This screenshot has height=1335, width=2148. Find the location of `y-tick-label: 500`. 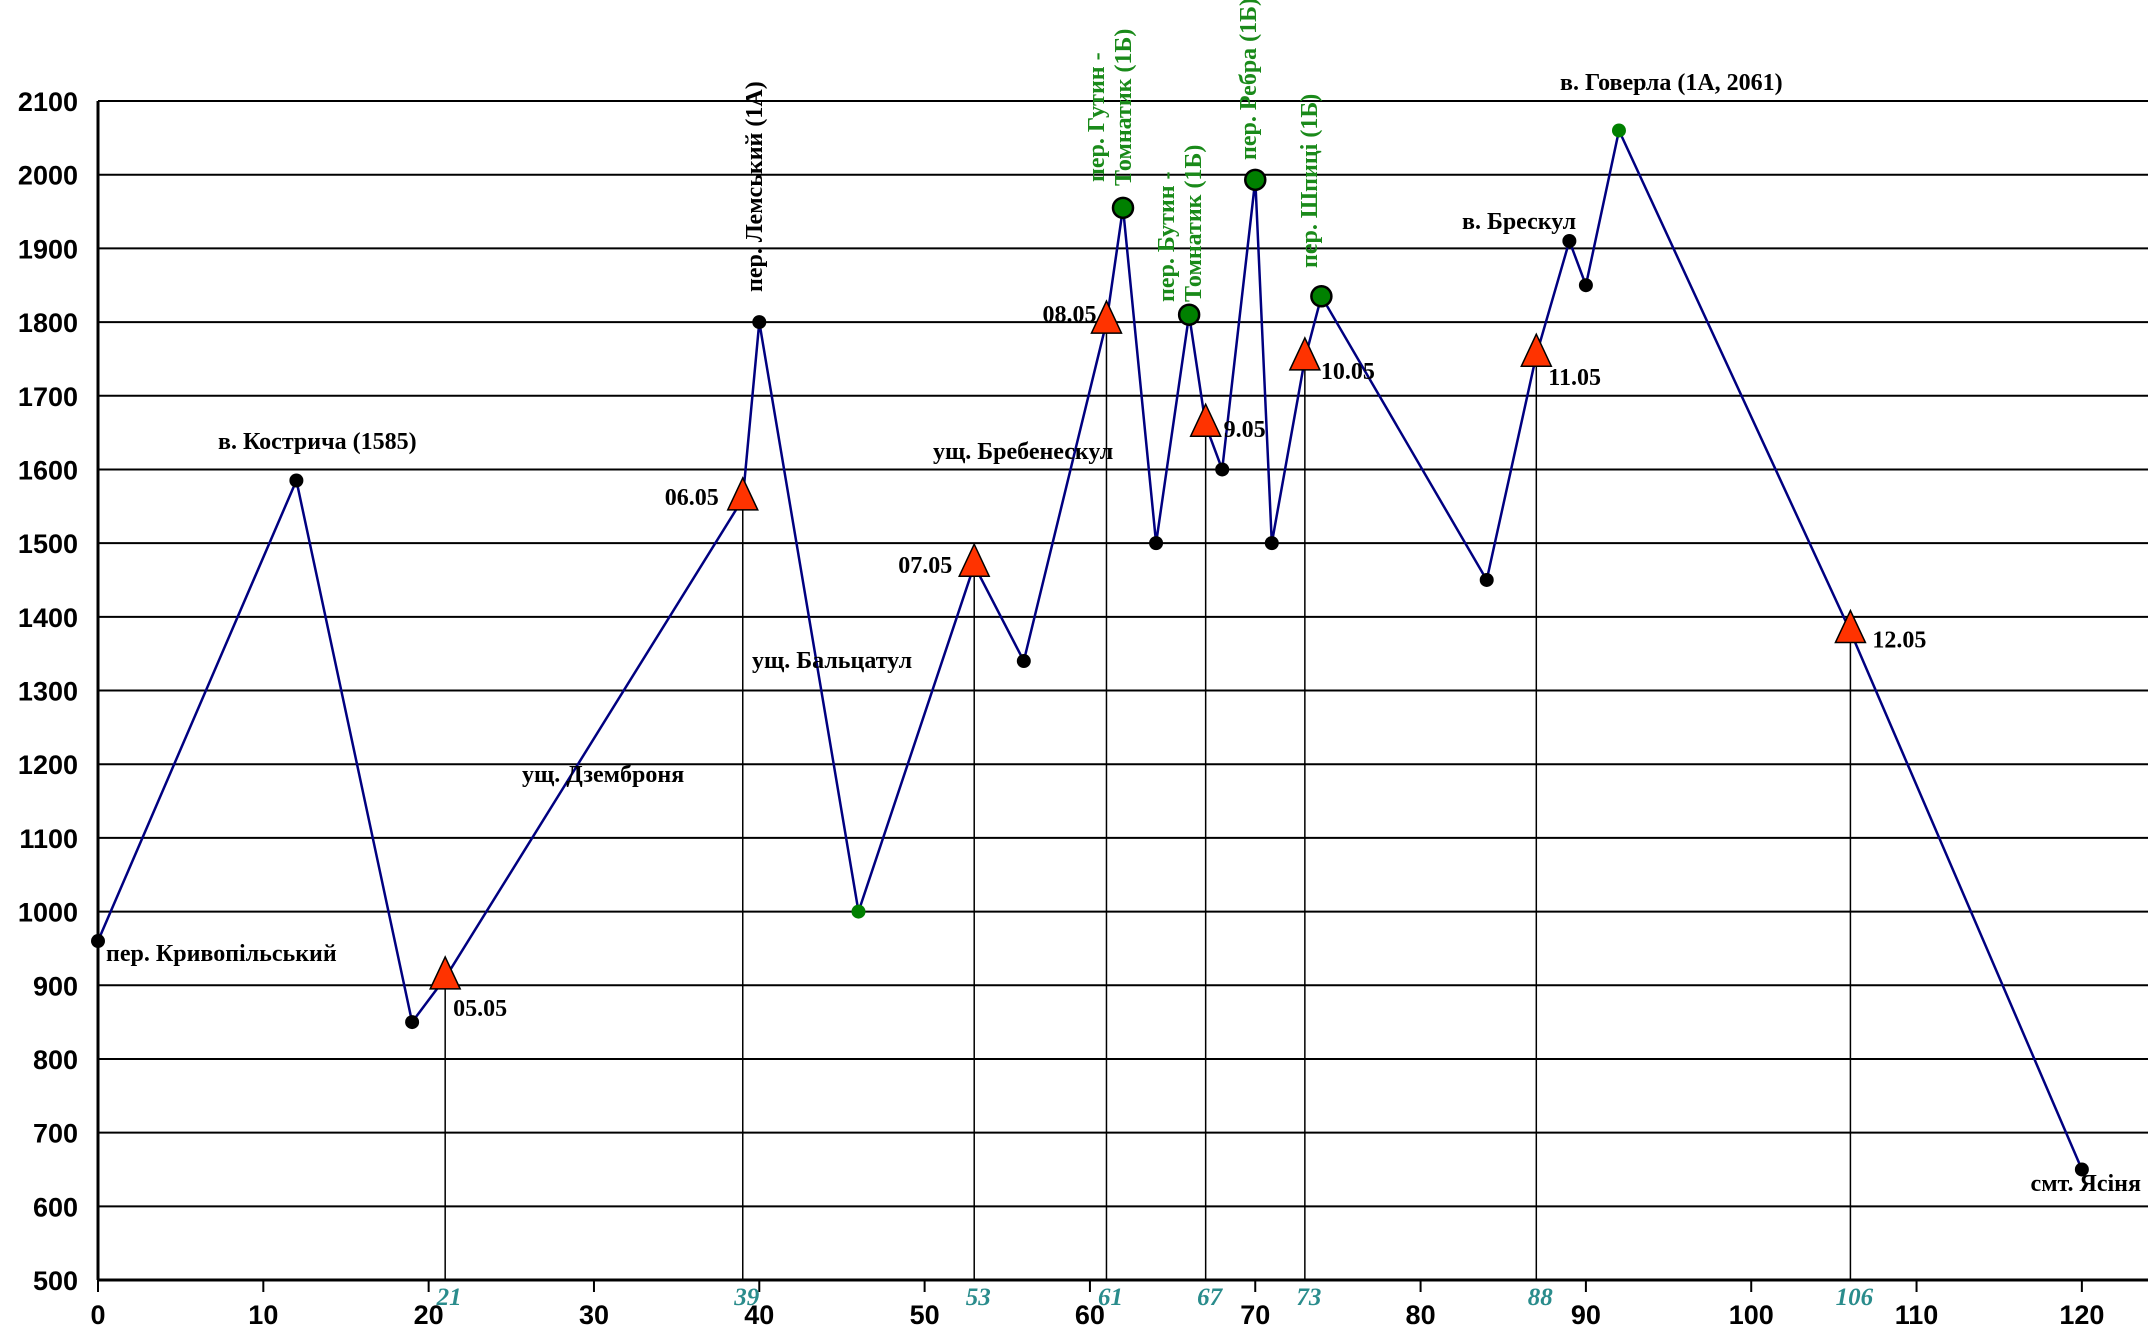

y-tick-label: 500 is located at coordinates (55, 1281).